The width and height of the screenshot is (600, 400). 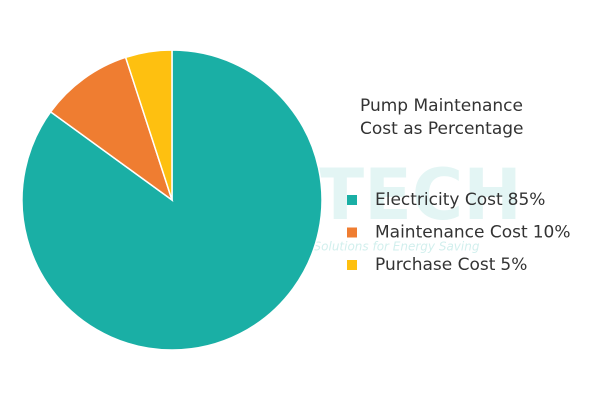 I want to click on legend-value: 10%, so click(x=552, y=233).